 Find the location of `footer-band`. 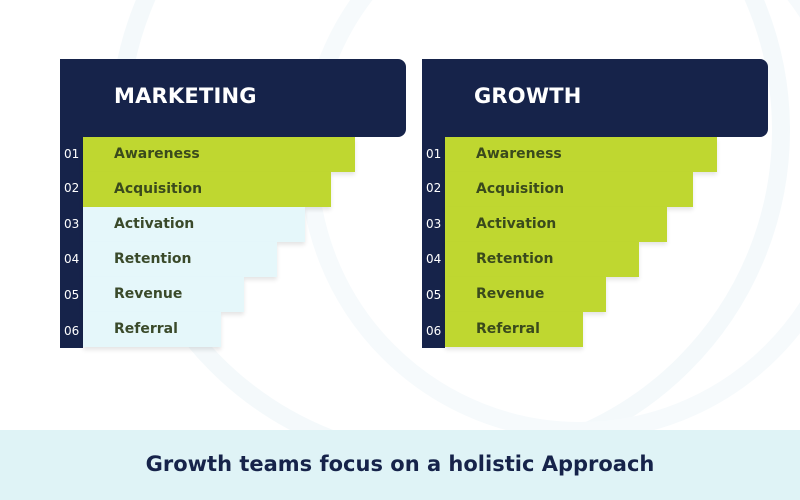

footer-band is located at coordinates (400, 465).